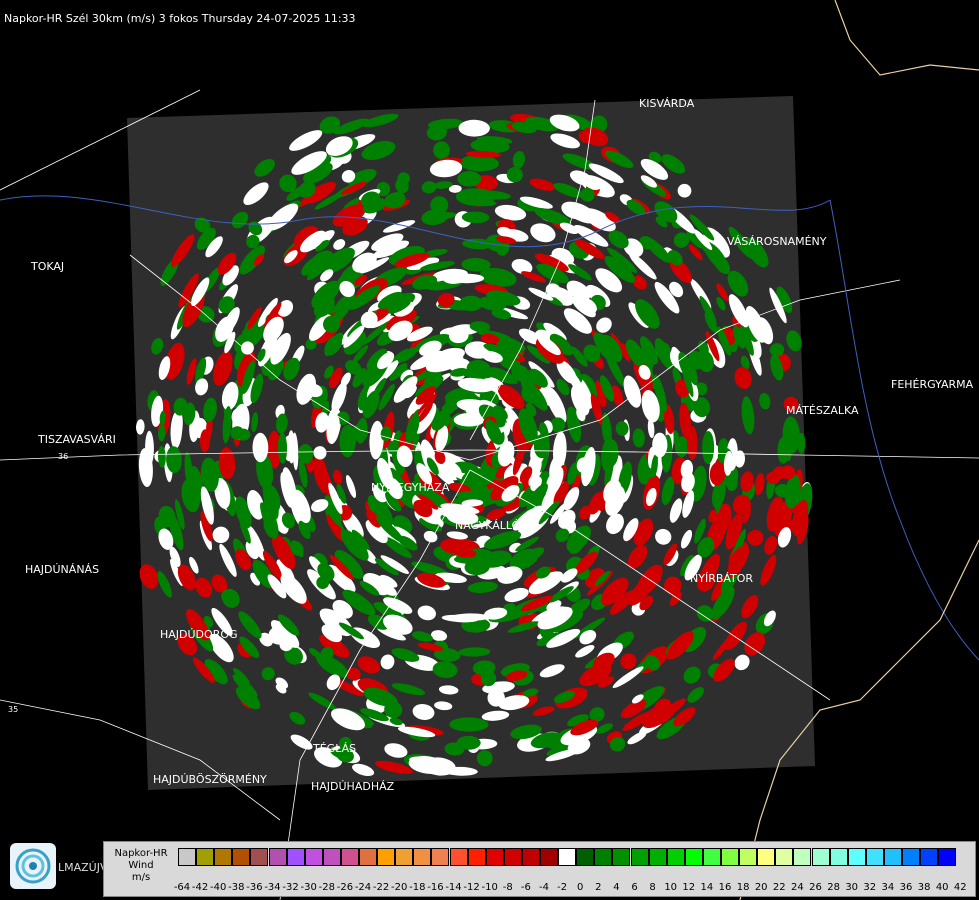 Image resolution: width=979 pixels, height=900 pixels. Describe the element at coordinates (272, 887) in the screenshot. I see `legend-tick-label: -34` at that location.